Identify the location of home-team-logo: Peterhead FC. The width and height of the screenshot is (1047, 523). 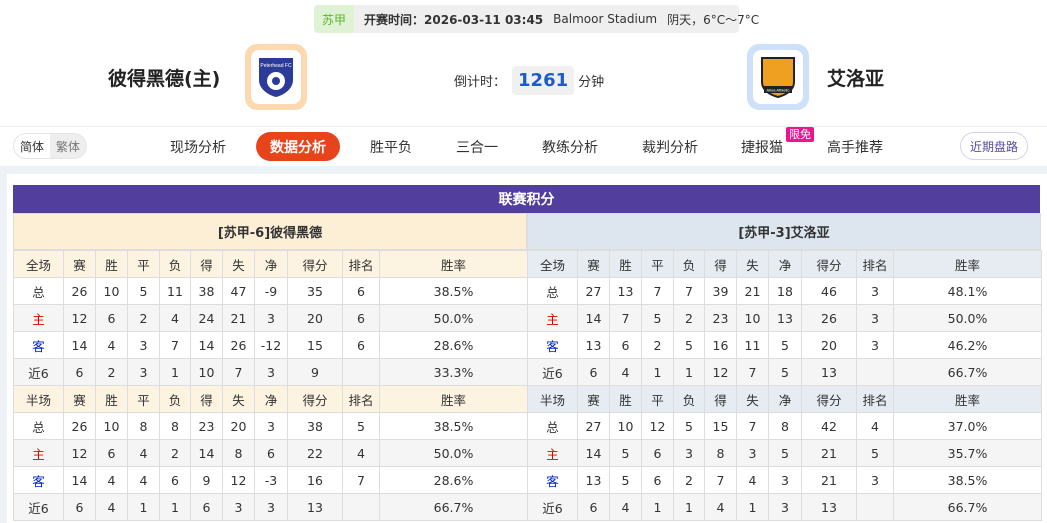
(276, 77).